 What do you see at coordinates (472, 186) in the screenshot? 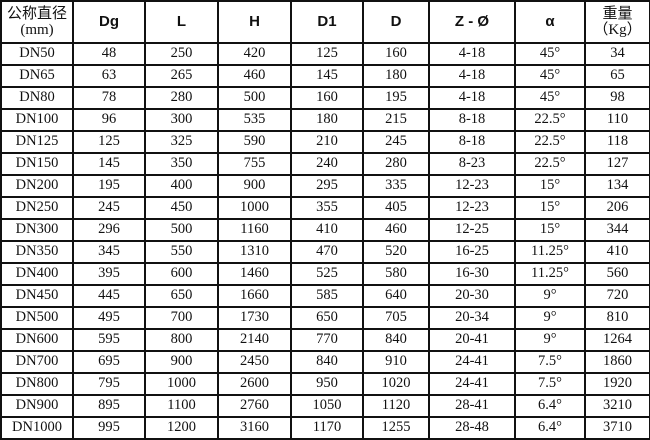
I see `cell-z-o: 12-23` at bounding box center [472, 186].